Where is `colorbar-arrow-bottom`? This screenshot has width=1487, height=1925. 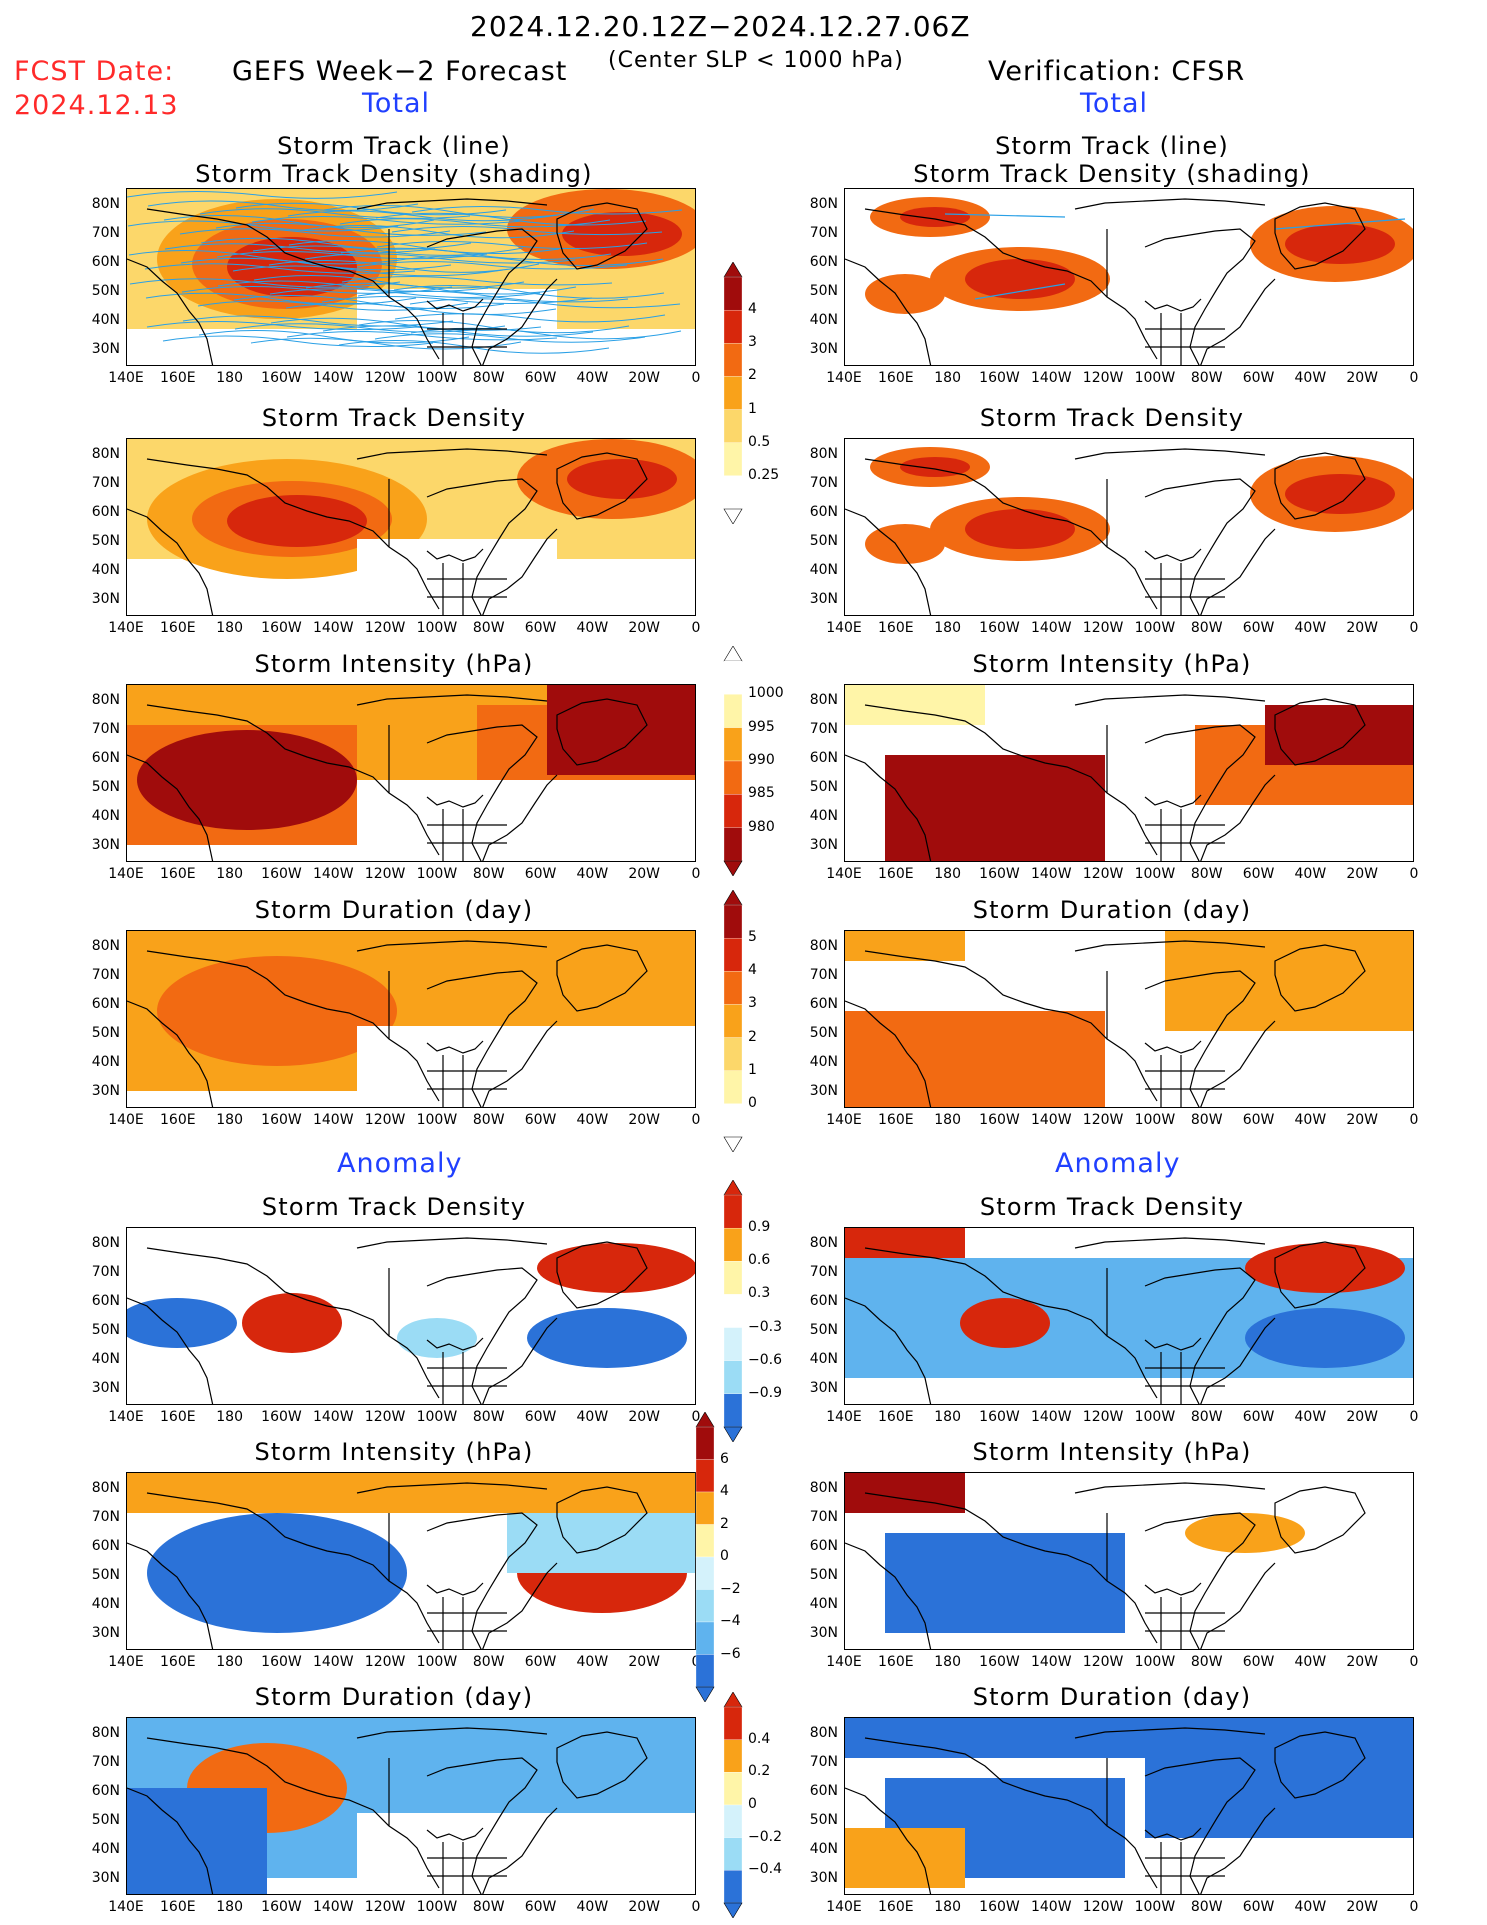 colorbar-arrow-bottom is located at coordinates (733, 1434).